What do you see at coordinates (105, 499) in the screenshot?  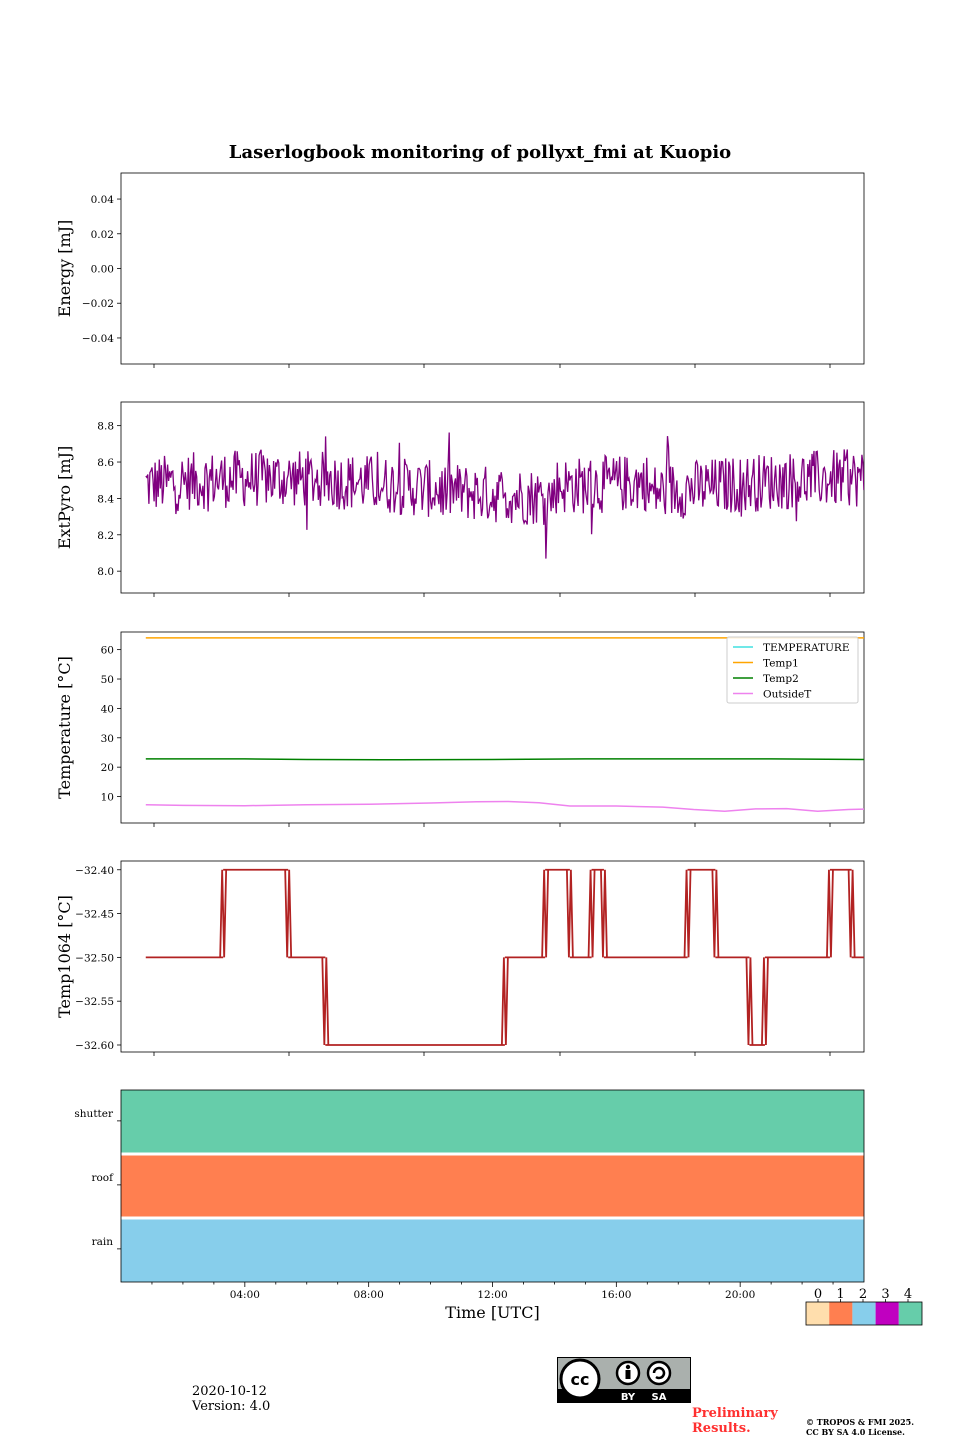 I see `y-tick-label: 8.4` at bounding box center [105, 499].